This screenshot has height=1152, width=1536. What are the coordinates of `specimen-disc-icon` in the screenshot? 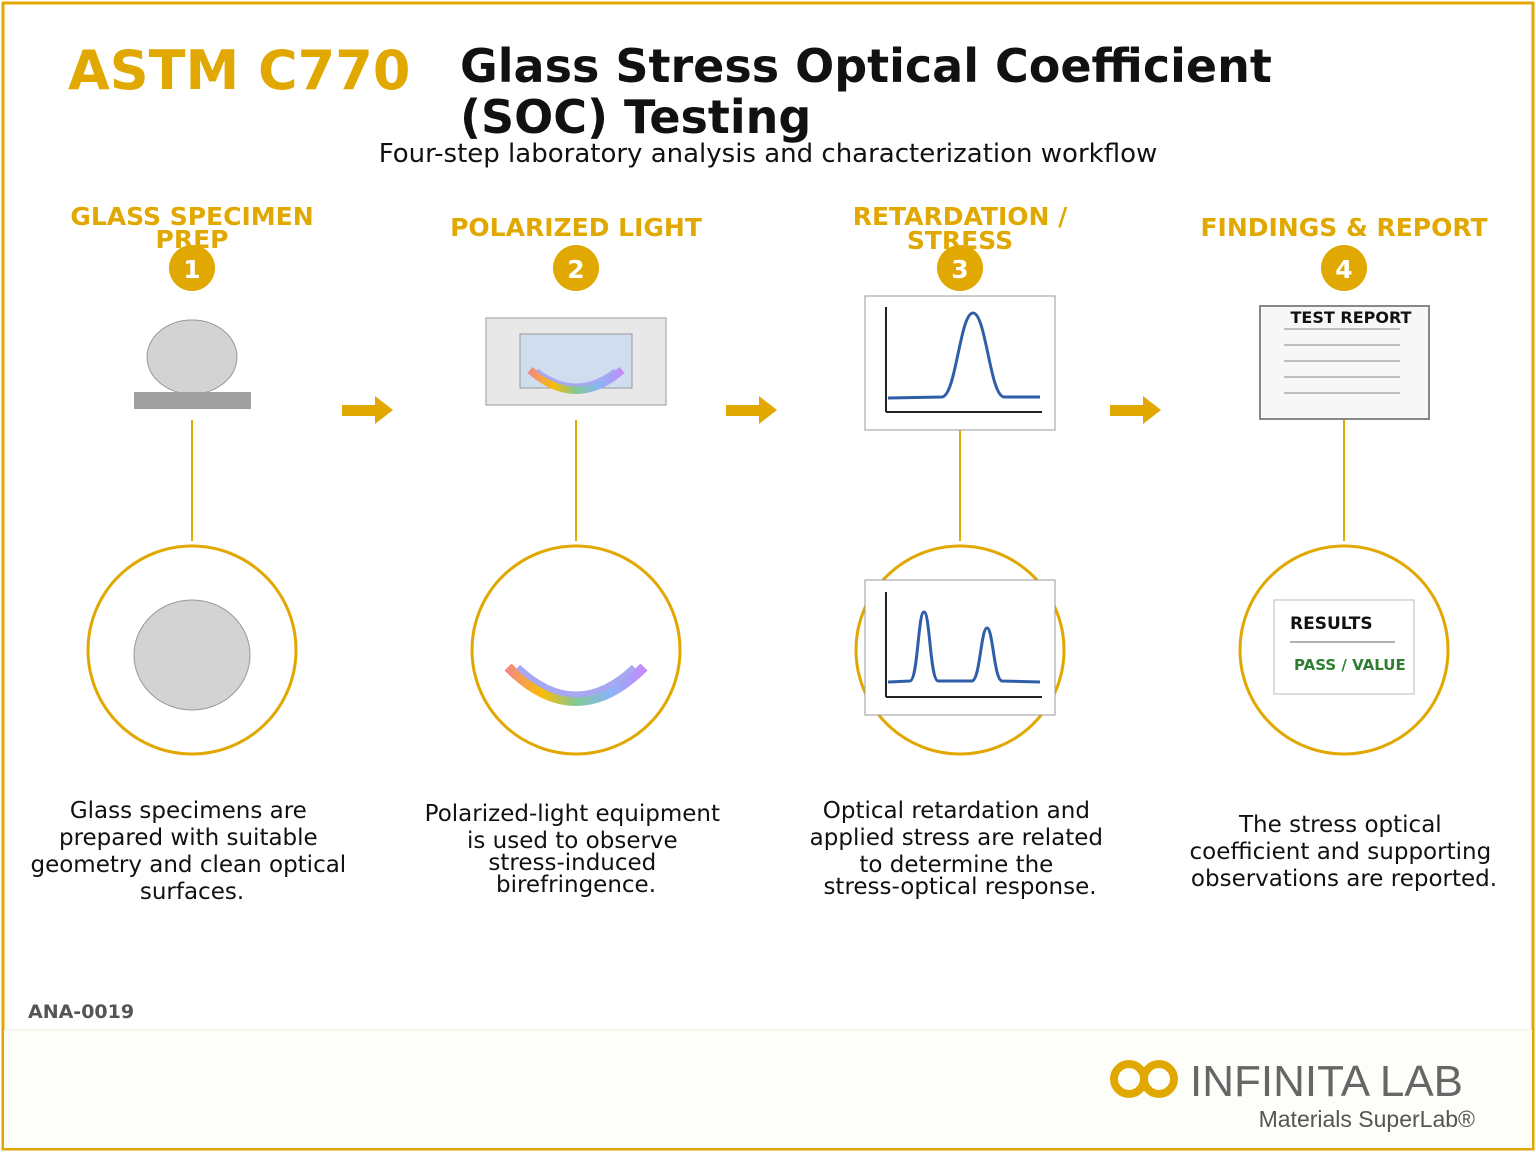 It's located at (192, 655).